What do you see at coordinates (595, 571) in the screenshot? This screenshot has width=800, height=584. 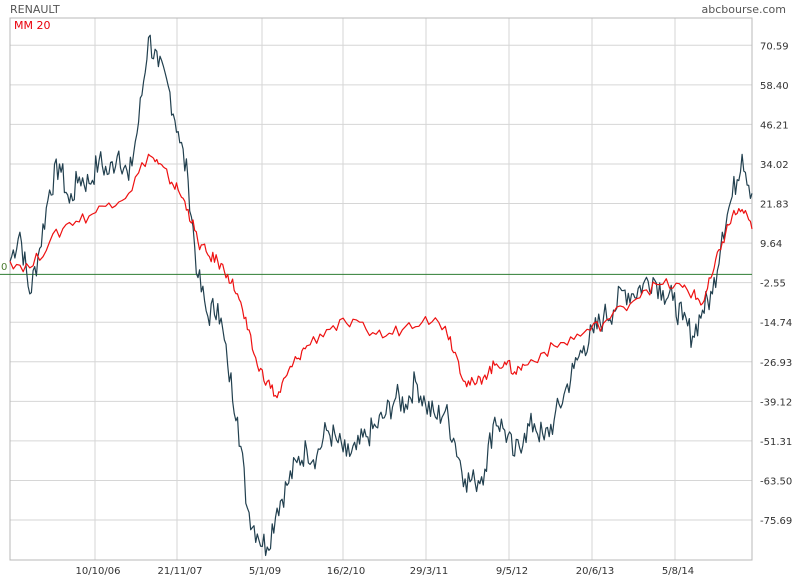 I see `x-tick-label: 20/6/13` at bounding box center [595, 571].